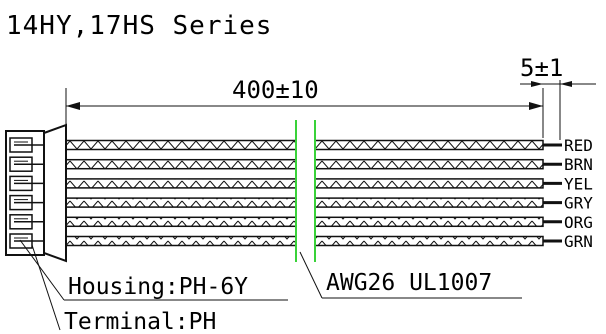 The image size is (606, 334). I want to click on length-label: 400±10, so click(275, 90).